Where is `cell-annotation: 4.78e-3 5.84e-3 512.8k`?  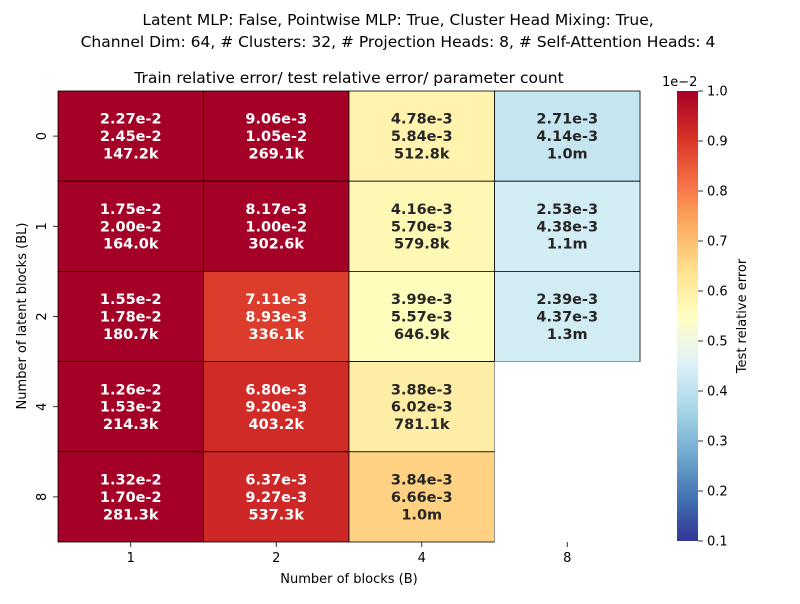
cell-annotation: 4.78e-3 5.84e-3 512.8k is located at coordinates (422, 137).